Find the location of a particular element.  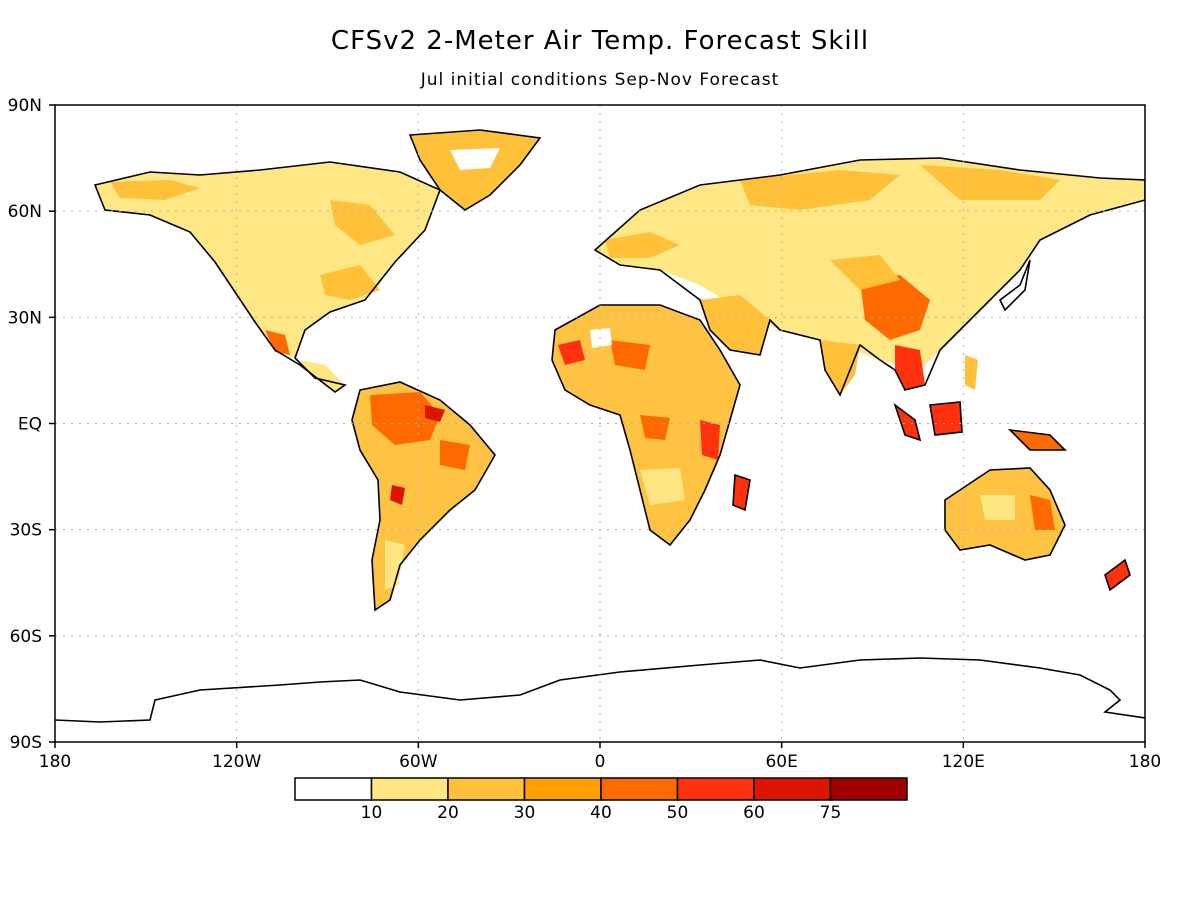

east-siberia-skill-mid is located at coordinates (990, 182).